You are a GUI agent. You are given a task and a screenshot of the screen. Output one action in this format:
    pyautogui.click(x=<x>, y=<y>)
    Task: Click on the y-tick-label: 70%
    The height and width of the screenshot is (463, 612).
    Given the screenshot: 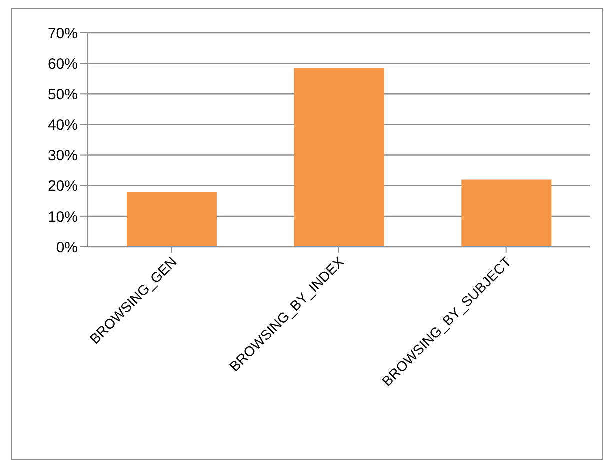 What is the action you would take?
    pyautogui.click(x=63, y=33)
    